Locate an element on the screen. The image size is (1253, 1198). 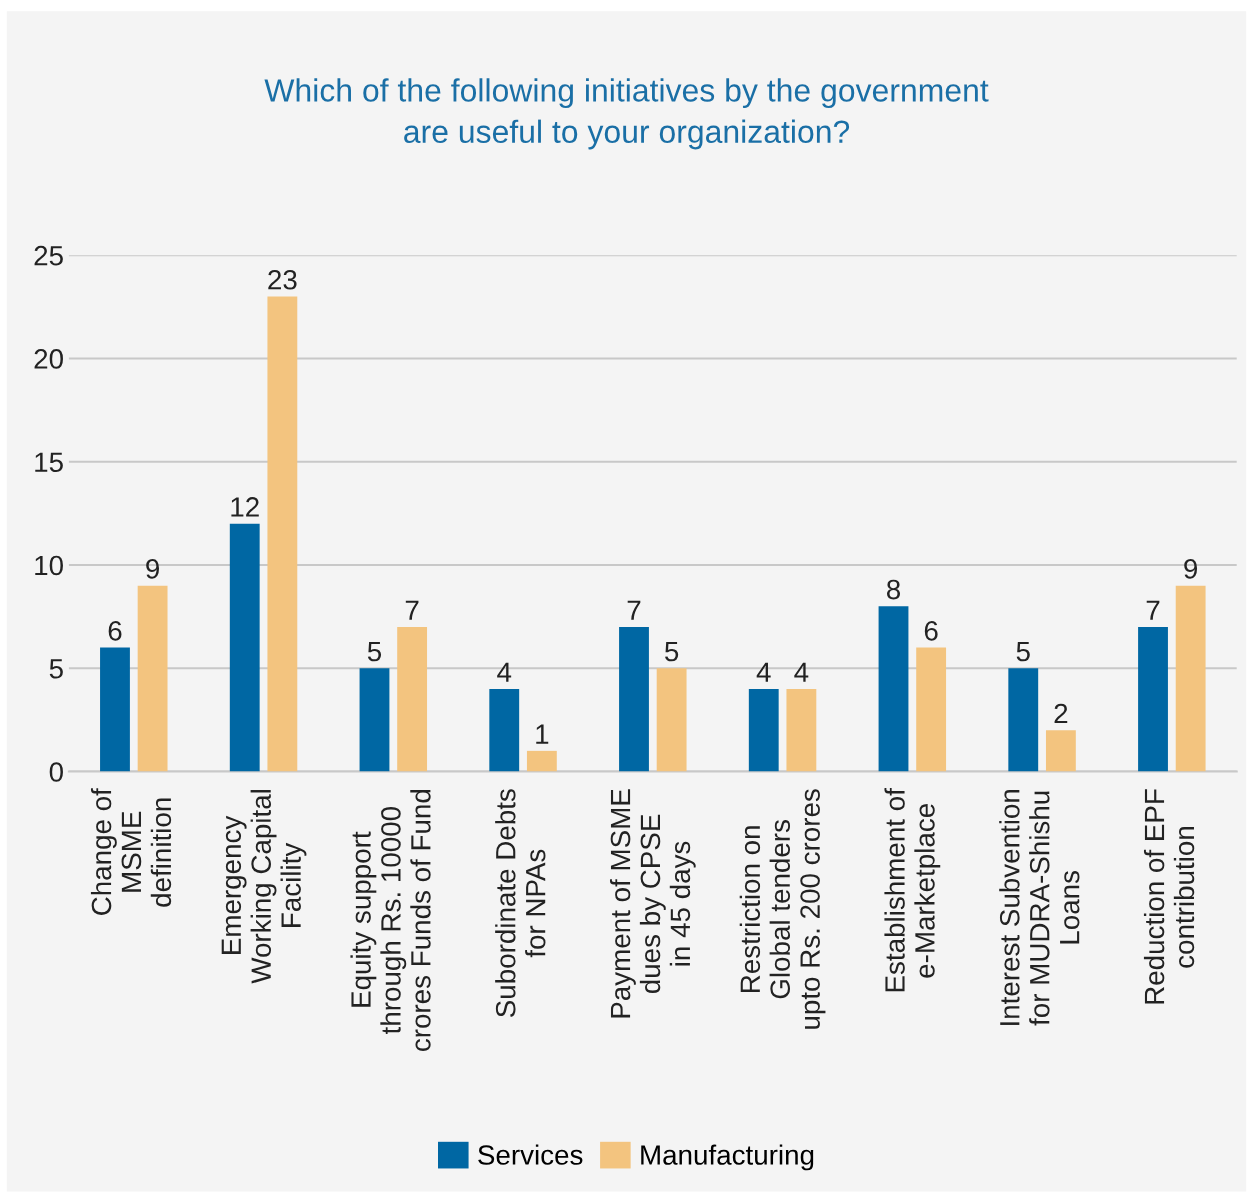
y-tick-label: 5 is located at coordinates (56, 669).